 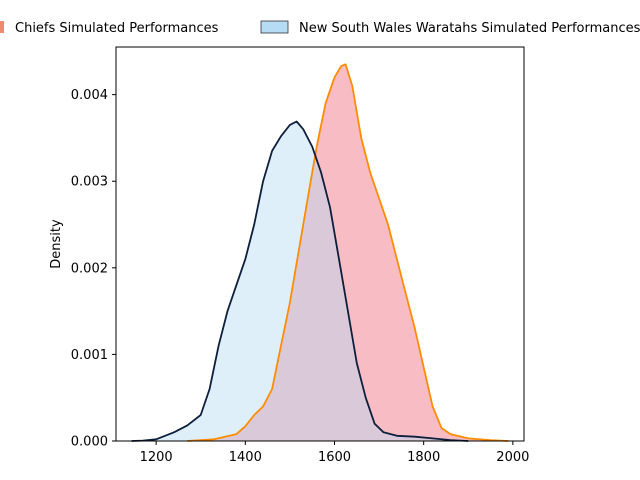 I want to click on y-tick-label: 0.001, so click(x=89, y=355).